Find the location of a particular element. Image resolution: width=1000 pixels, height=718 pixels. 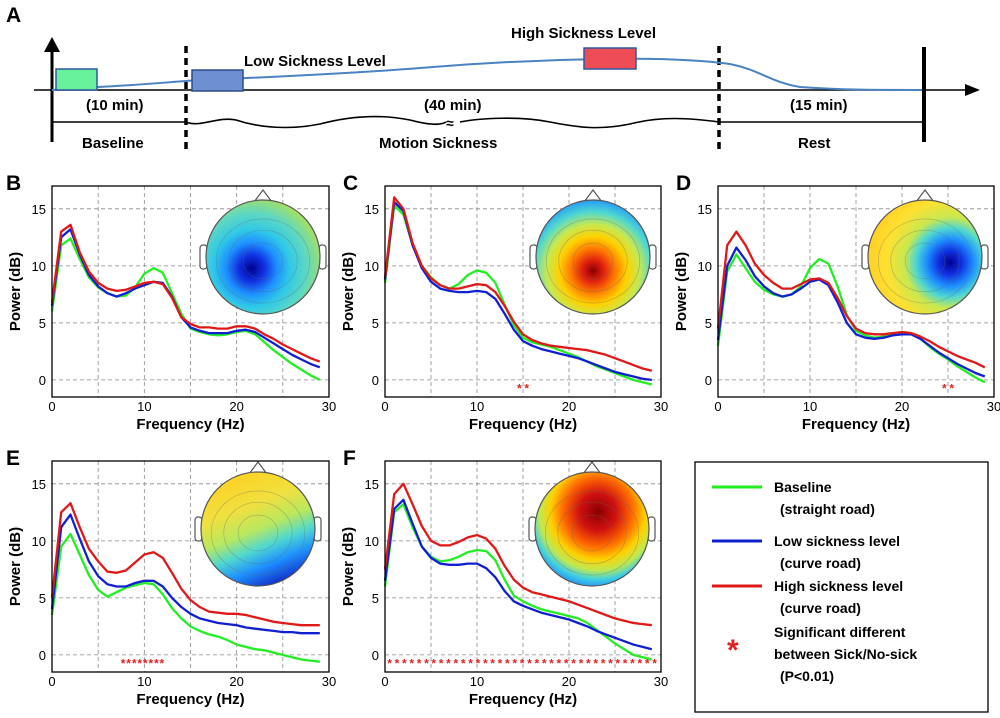

y-axis-label: Power (dB) is located at coordinates (15, 291).